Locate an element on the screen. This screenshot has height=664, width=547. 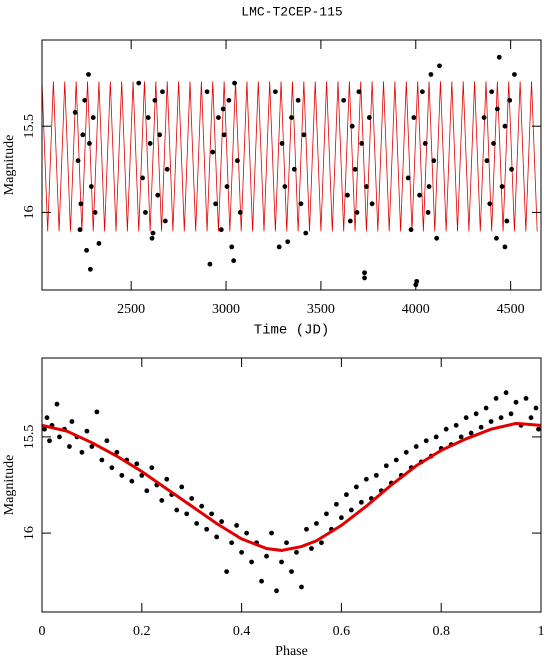
x-axis-label: Phase is located at coordinates (291, 651).